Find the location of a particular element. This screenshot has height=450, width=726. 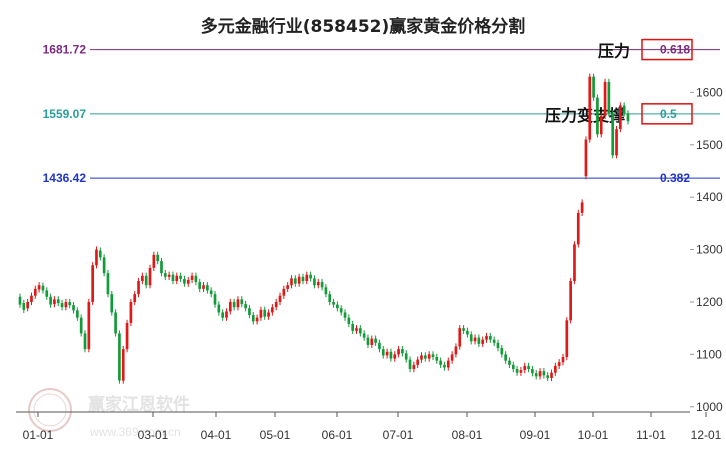

level-price-label: 1681.72 is located at coordinates (65, 50).